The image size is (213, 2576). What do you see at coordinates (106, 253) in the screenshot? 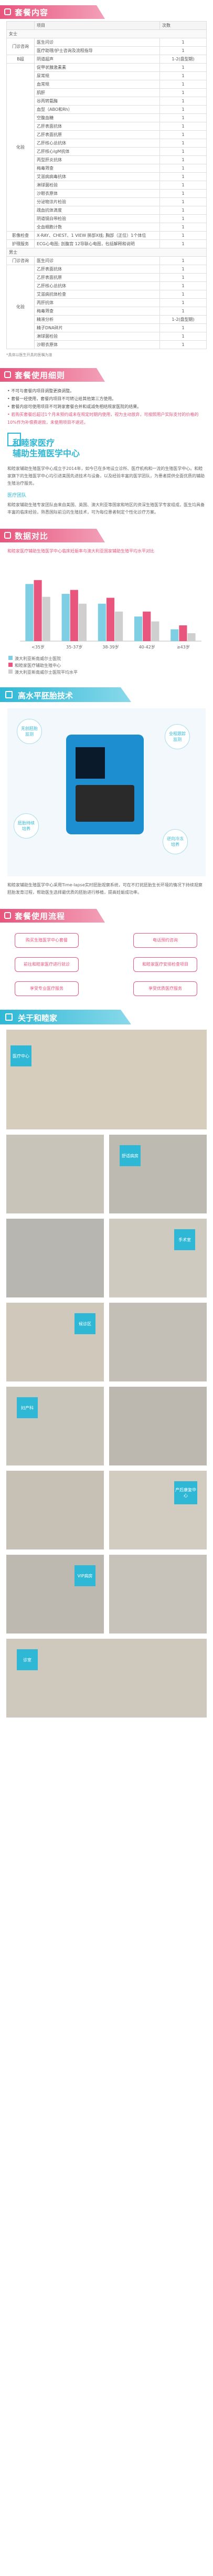
I see `table-row-section: 男士` at bounding box center [106, 253].